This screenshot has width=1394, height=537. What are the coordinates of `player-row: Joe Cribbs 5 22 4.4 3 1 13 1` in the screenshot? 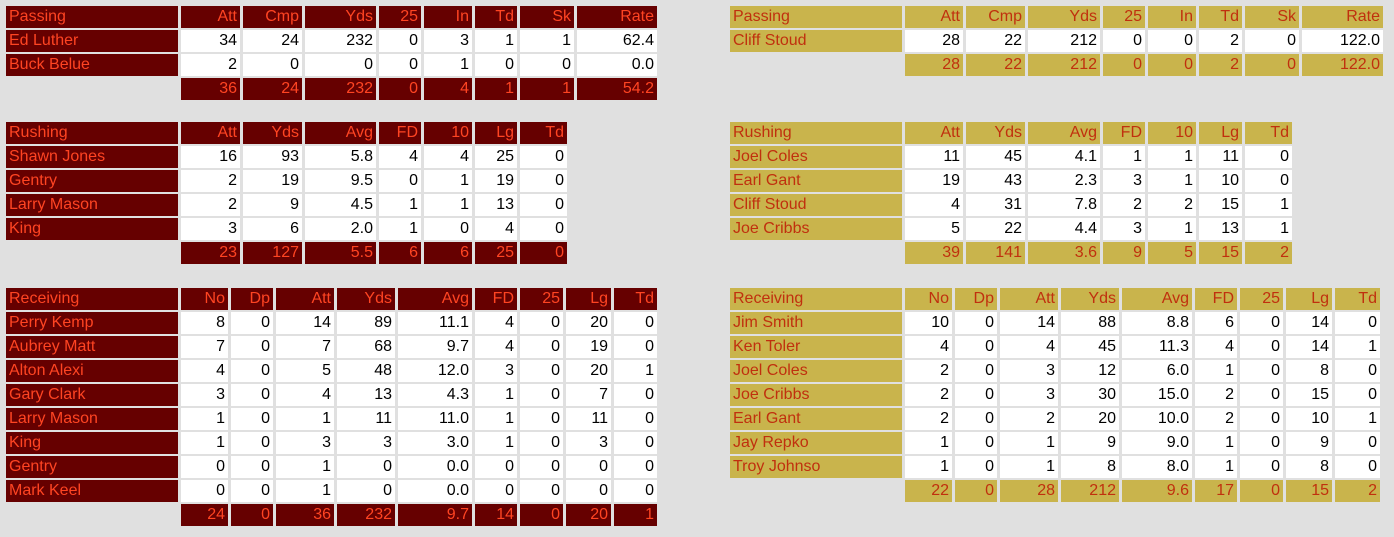 It's located at (1011, 229).